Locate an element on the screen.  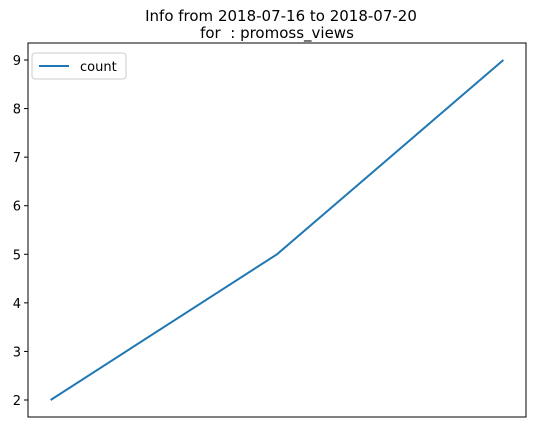
y-tick-label: 9 is located at coordinates (17, 61).